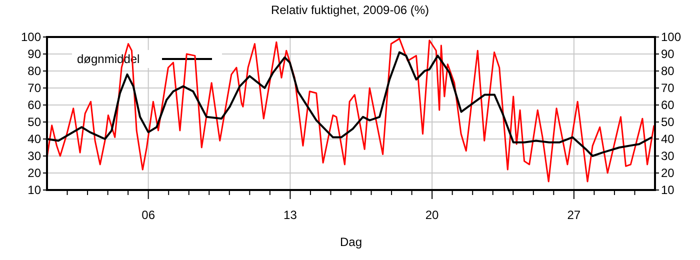  What do you see at coordinates (574, 215) in the screenshot?
I see `x-tick-label: 27` at bounding box center [574, 215].